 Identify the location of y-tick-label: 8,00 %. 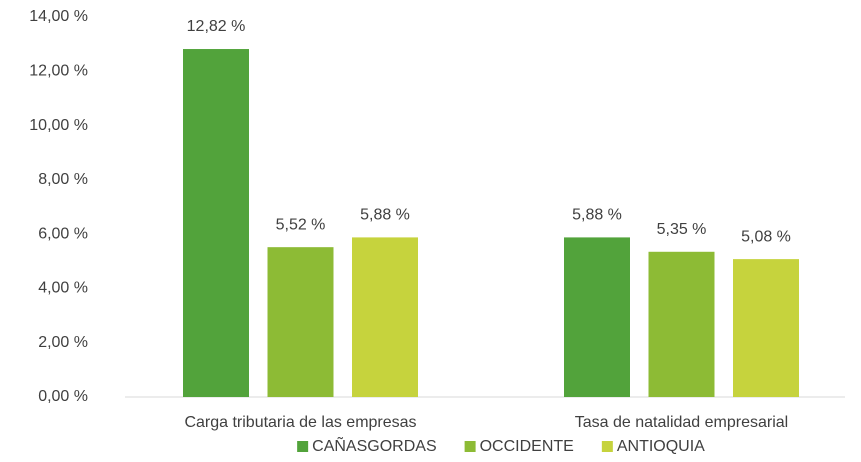
(63, 179).